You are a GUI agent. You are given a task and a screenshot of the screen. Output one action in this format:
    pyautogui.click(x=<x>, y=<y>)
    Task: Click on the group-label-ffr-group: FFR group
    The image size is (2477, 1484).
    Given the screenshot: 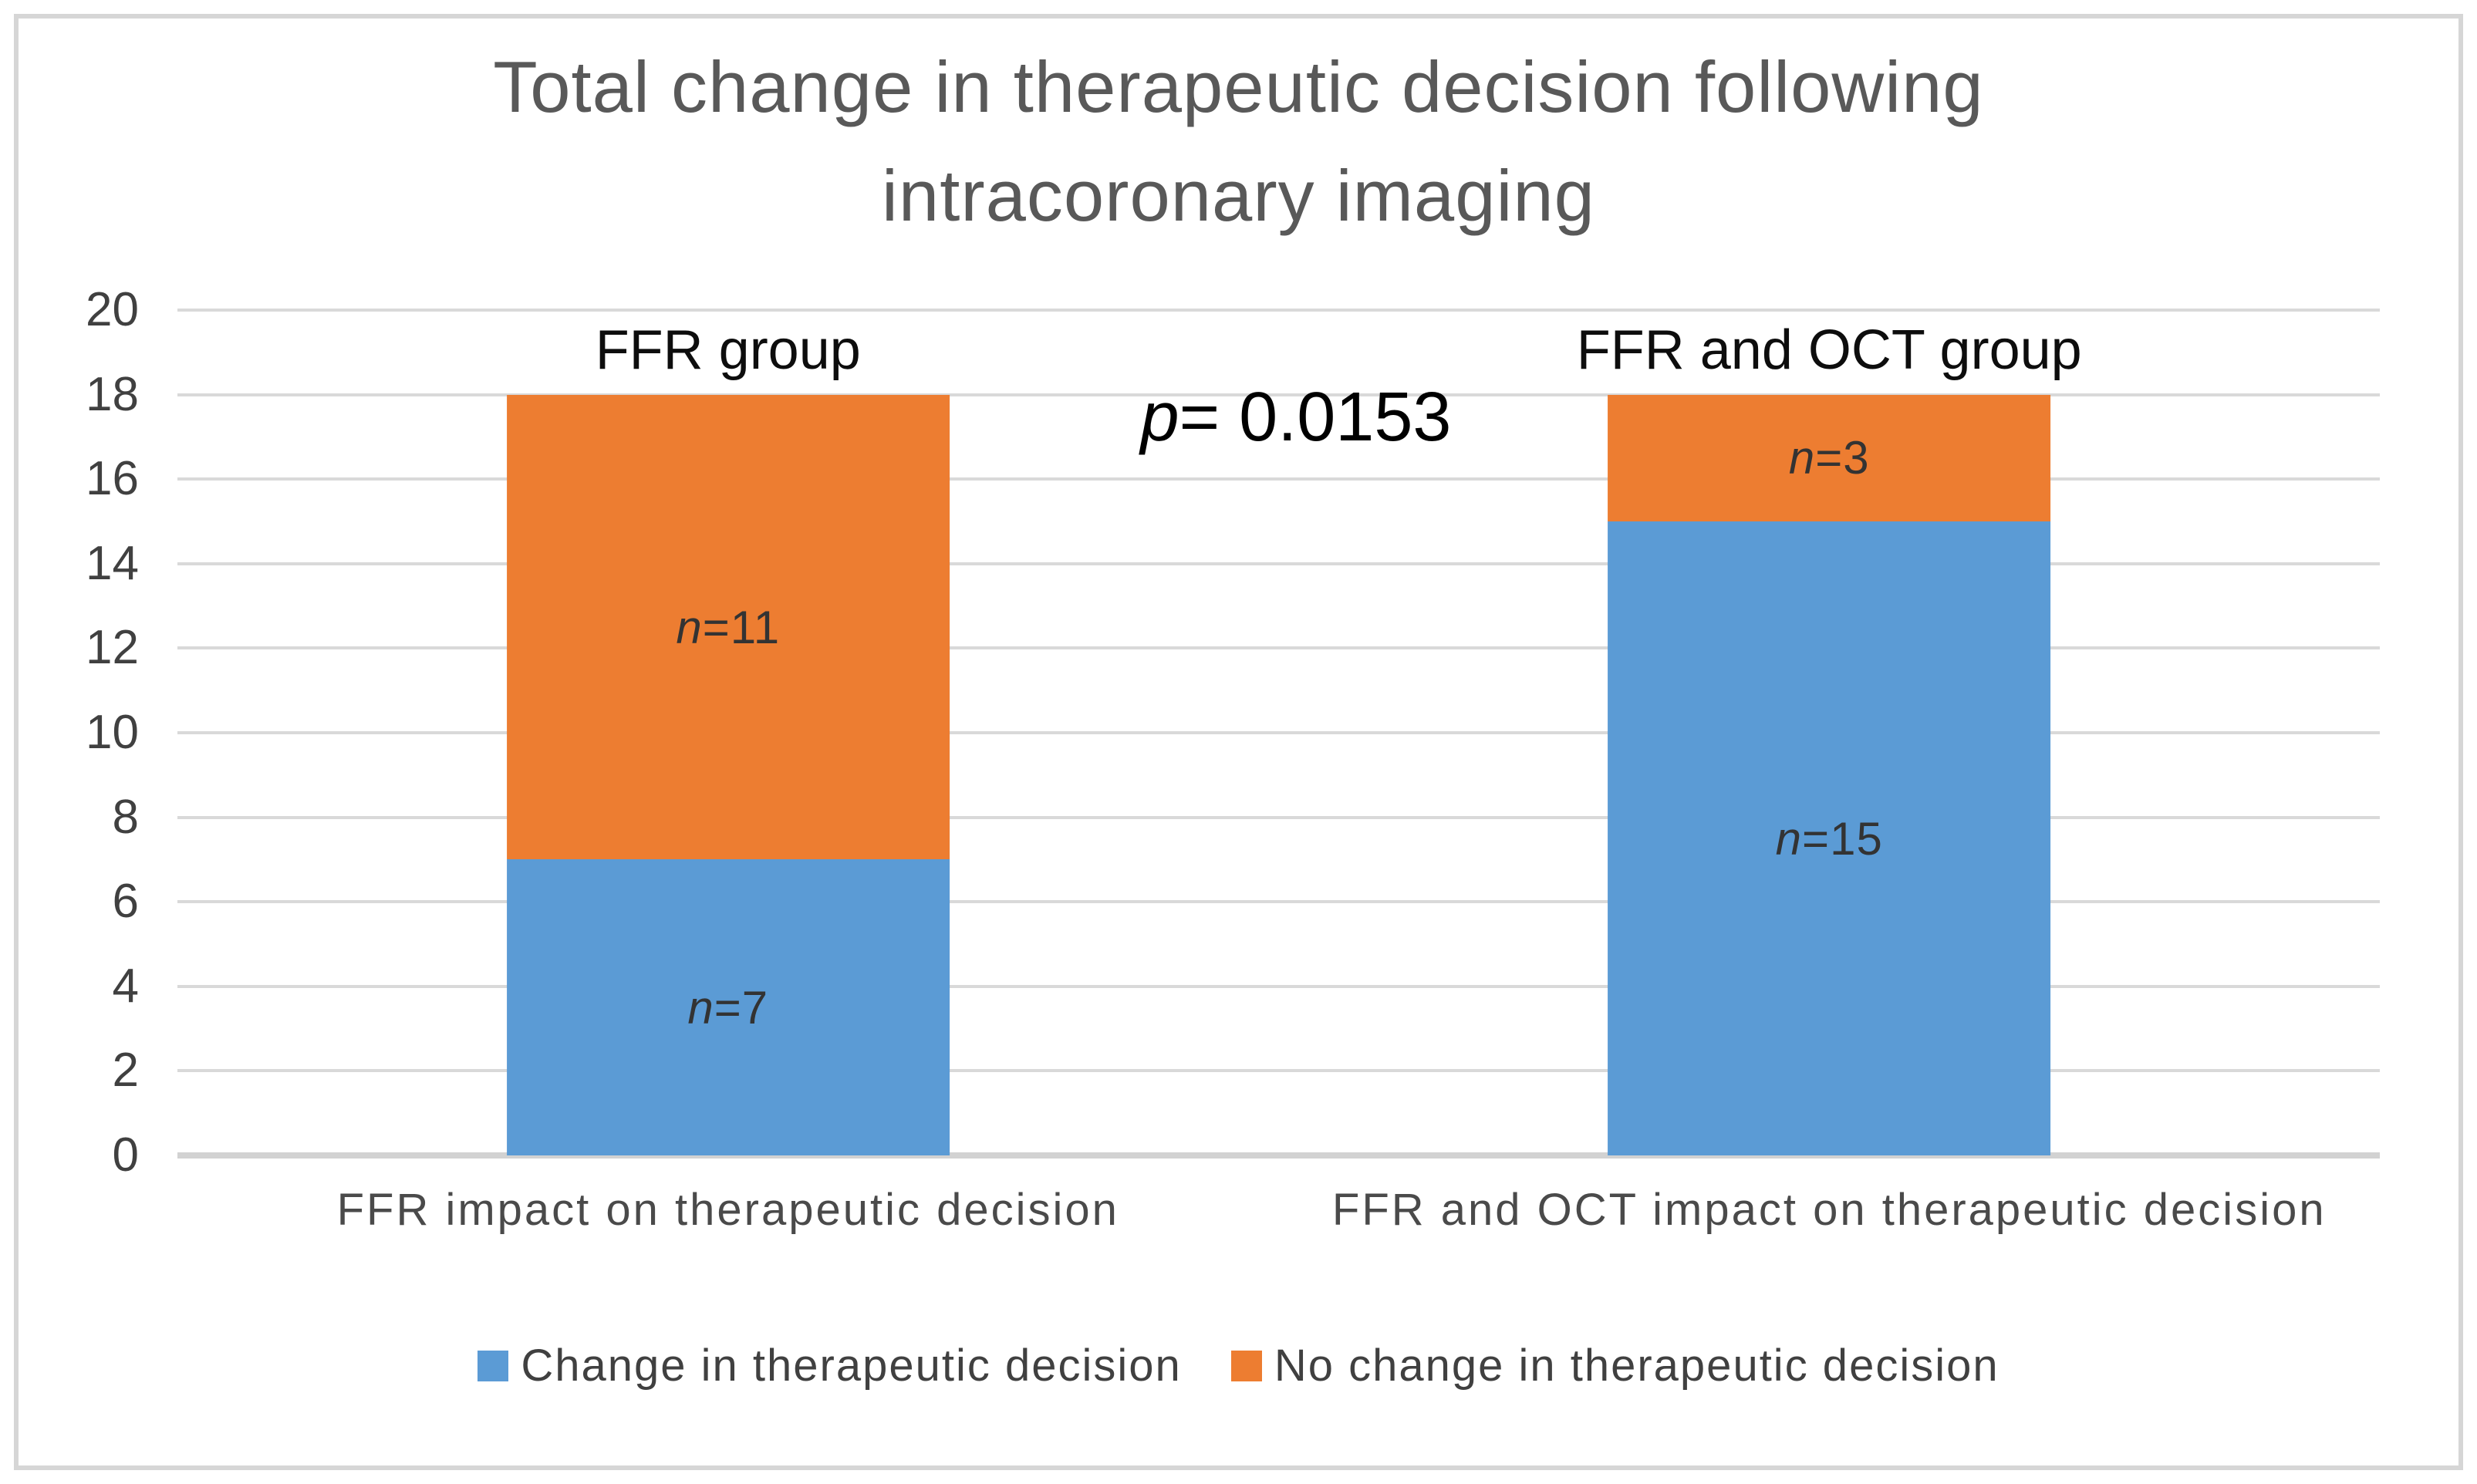 What is the action you would take?
    pyautogui.click(x=728, y=350)
    